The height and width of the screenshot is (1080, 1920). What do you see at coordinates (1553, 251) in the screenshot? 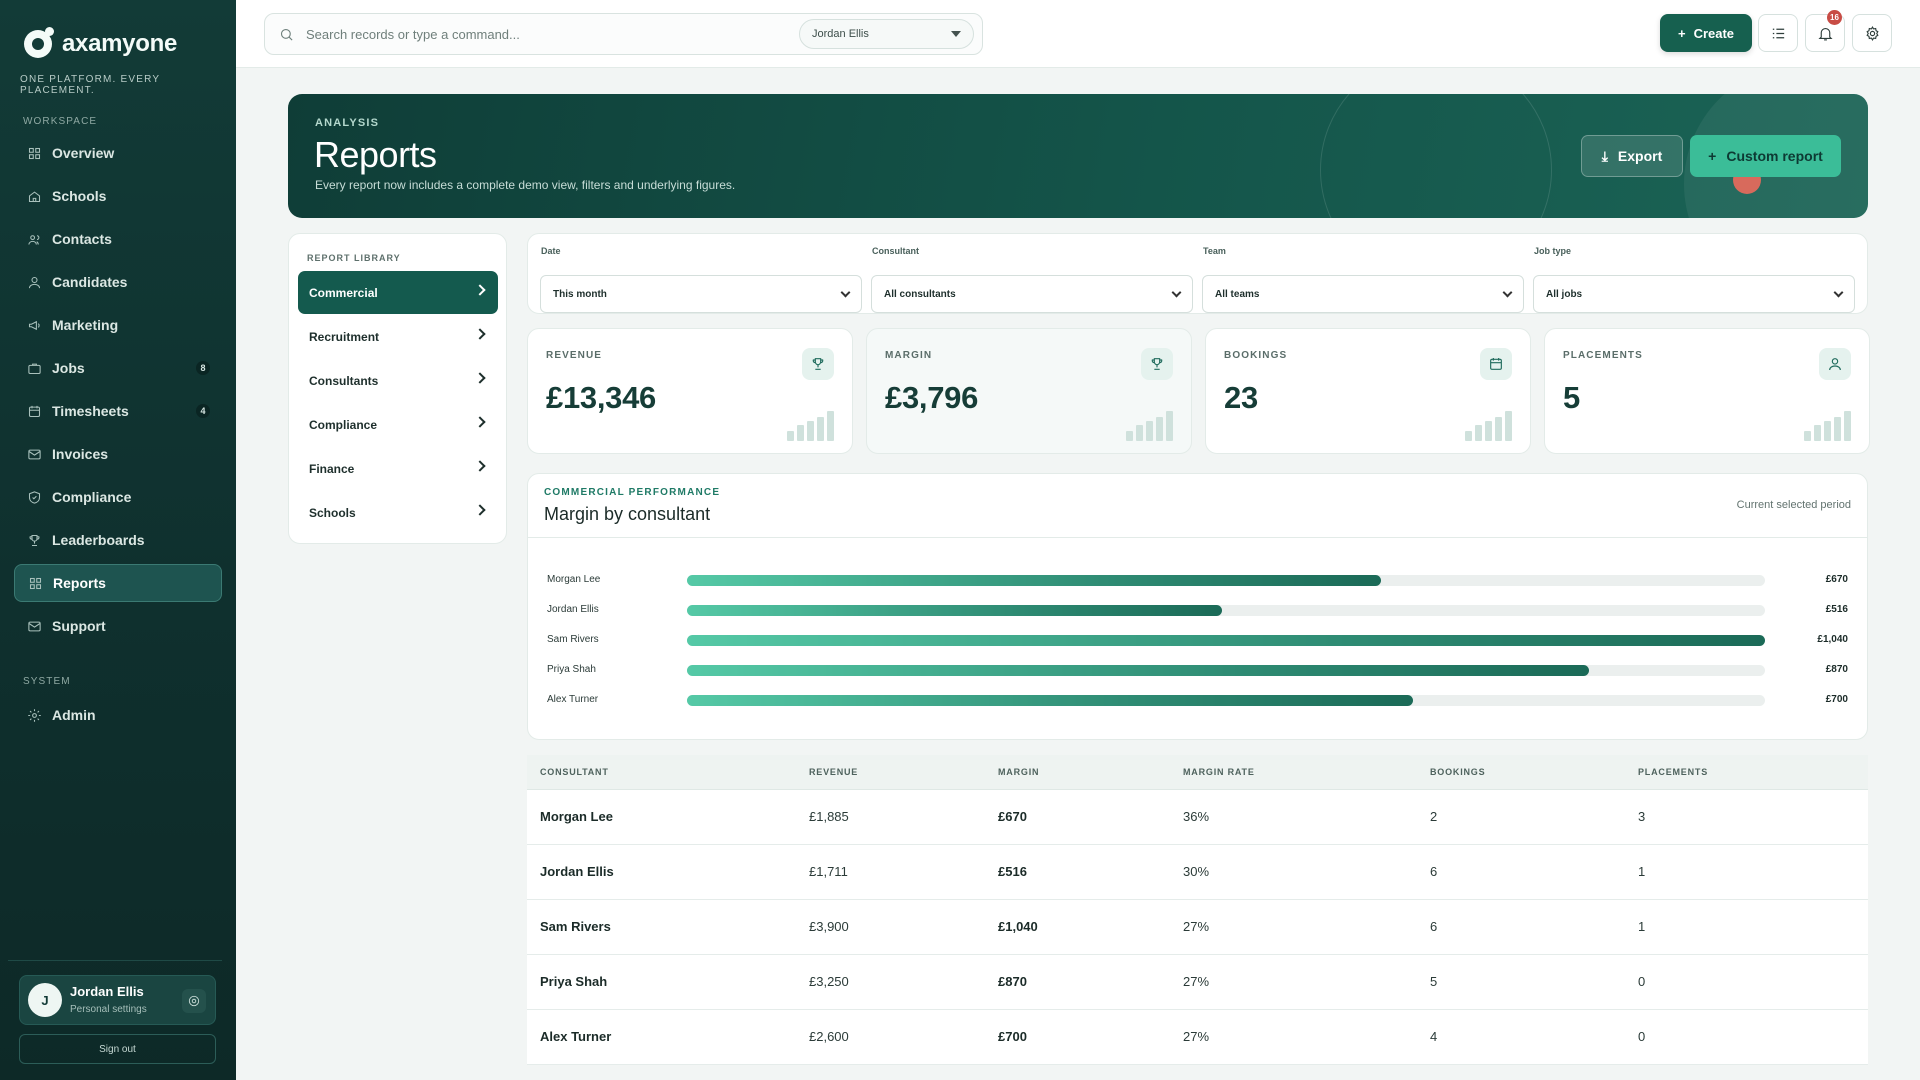
I see `filter-label: Job type` at bounding box center [1553, 251].